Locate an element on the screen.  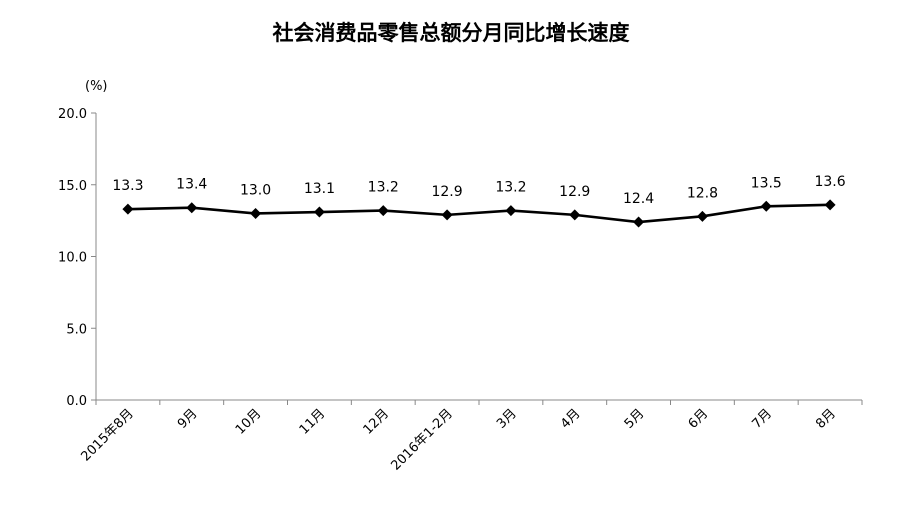
series-group is located at coordinates (479, 213).